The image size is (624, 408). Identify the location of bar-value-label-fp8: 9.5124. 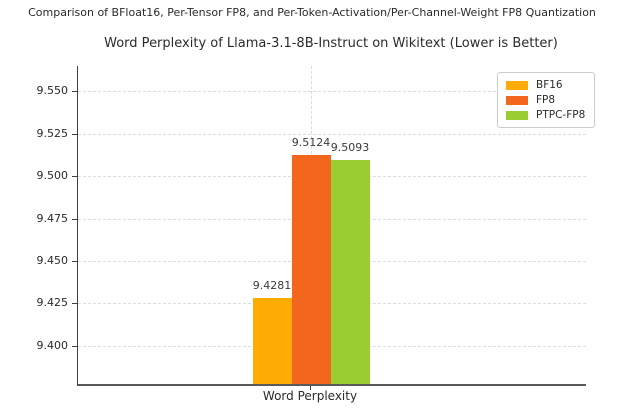
(311, 143).